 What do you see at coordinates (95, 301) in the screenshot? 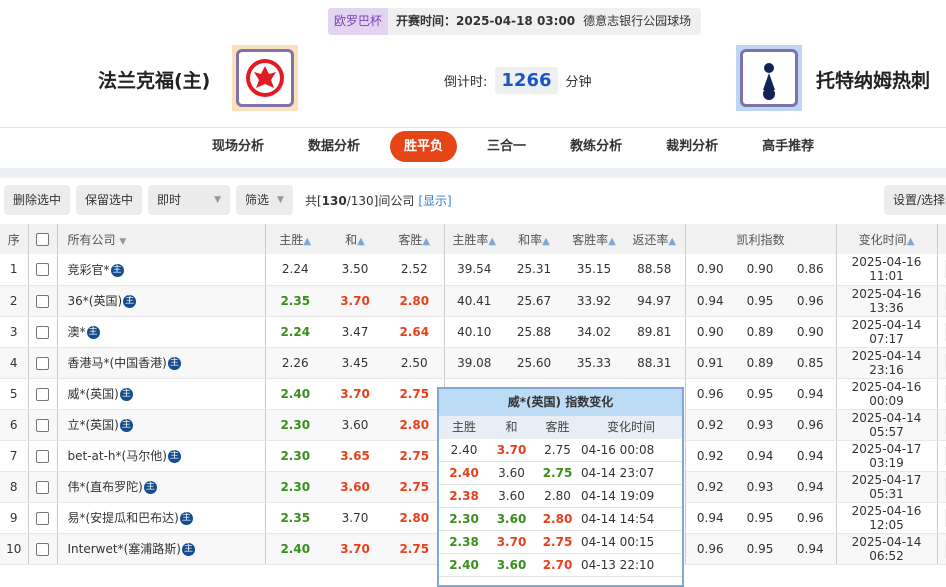
I see `company-name: 36*(英国)` at bounding box center [95, 301].